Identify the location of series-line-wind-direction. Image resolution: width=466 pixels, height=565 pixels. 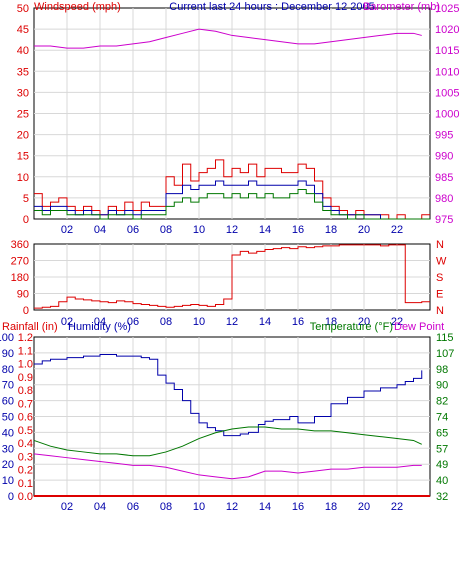
(232, 276).